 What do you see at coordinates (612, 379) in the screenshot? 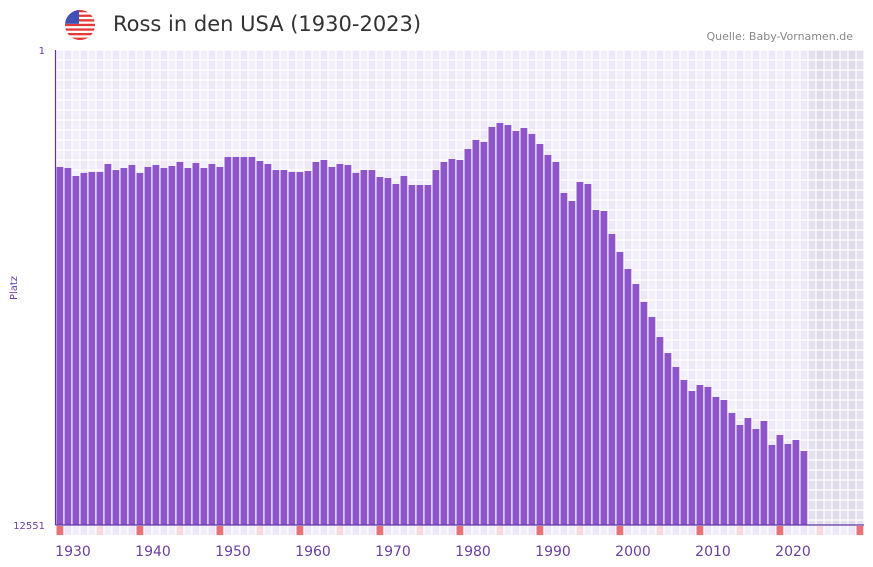
I see `bar-1999` at bounding box center [612, 379].